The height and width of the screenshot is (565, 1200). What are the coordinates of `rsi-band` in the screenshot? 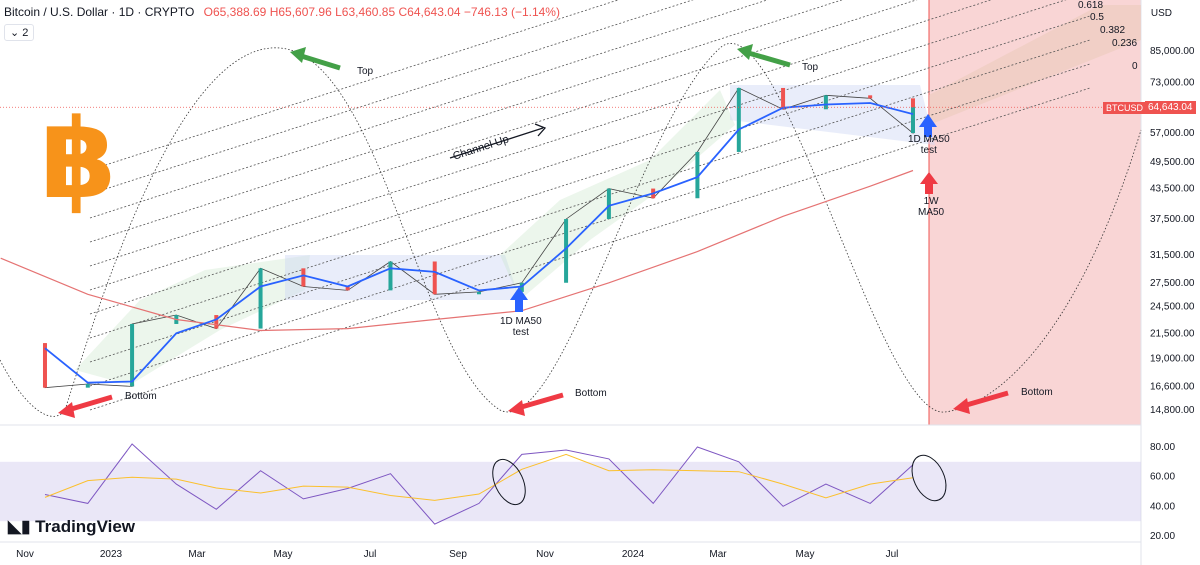 It's located at (570, 491).